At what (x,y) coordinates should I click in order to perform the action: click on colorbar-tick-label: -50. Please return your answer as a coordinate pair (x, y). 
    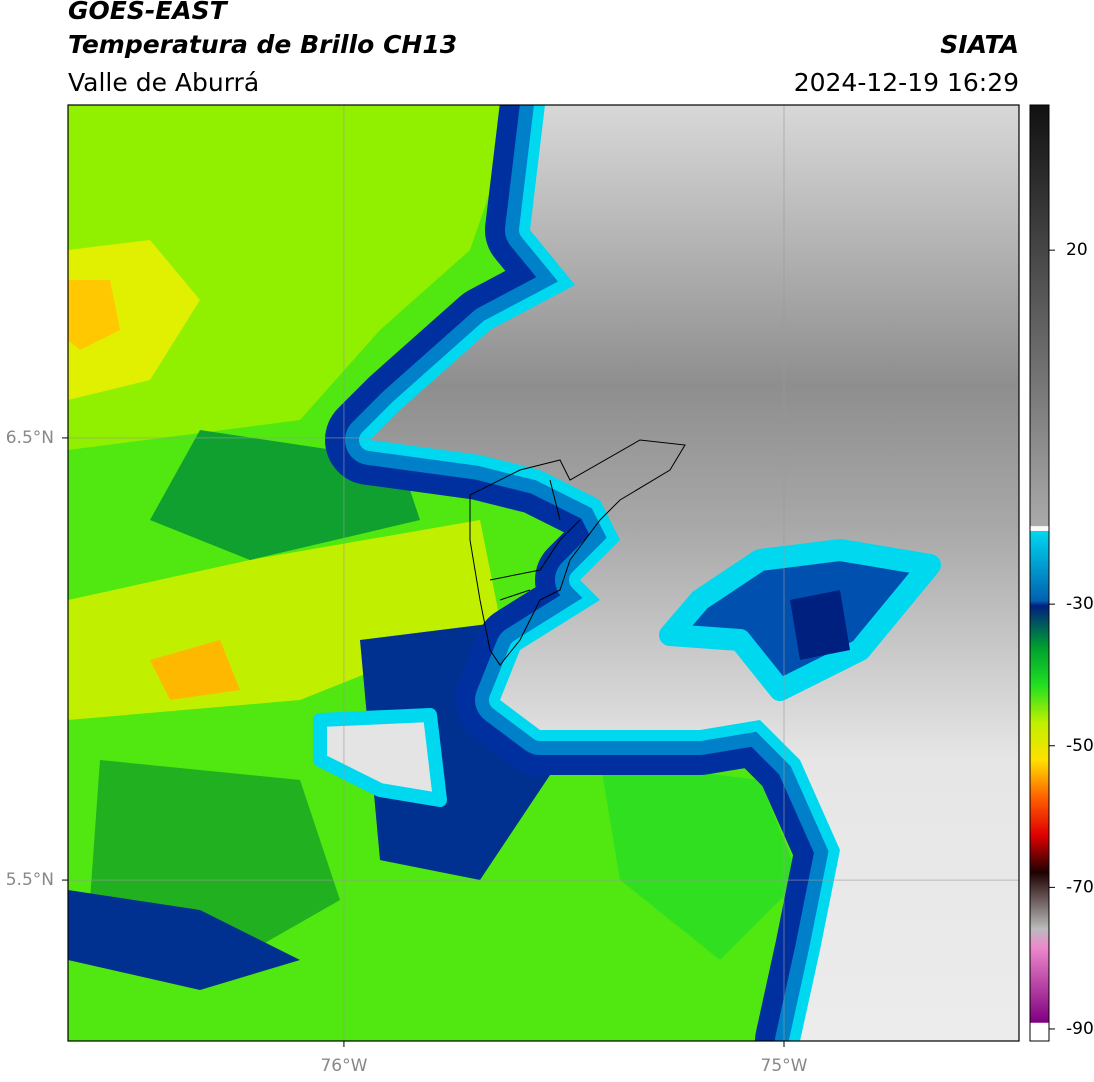
    Looking at the image, I should click on (1080, 746).